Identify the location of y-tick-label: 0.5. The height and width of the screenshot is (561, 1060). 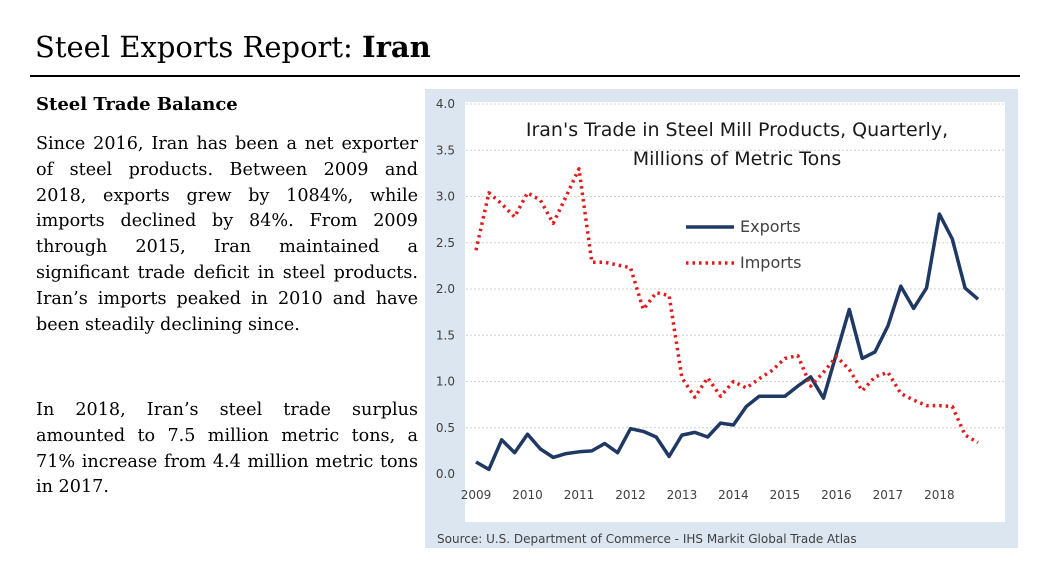
(445, 428).